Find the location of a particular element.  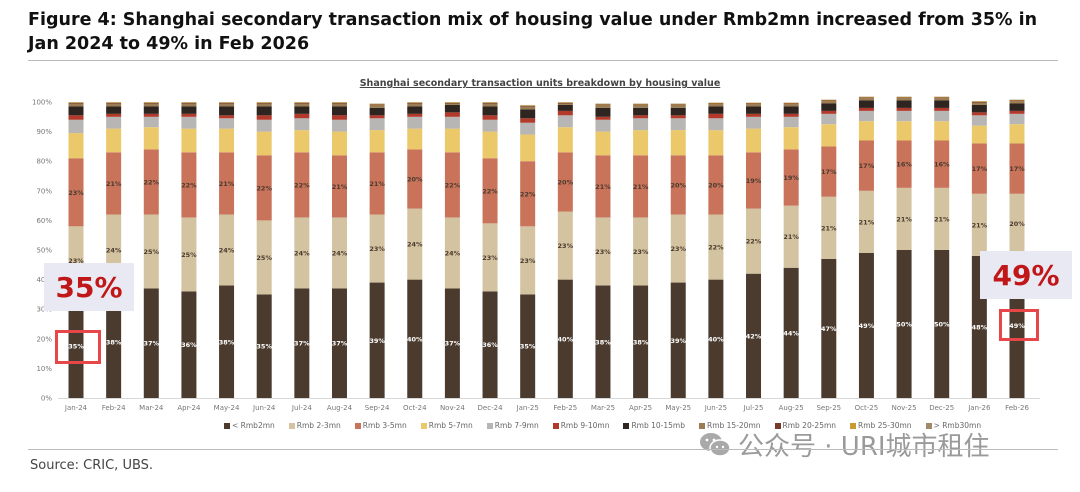

legend-item: Rmb 15-20mn is located at coordinates (730, 425).